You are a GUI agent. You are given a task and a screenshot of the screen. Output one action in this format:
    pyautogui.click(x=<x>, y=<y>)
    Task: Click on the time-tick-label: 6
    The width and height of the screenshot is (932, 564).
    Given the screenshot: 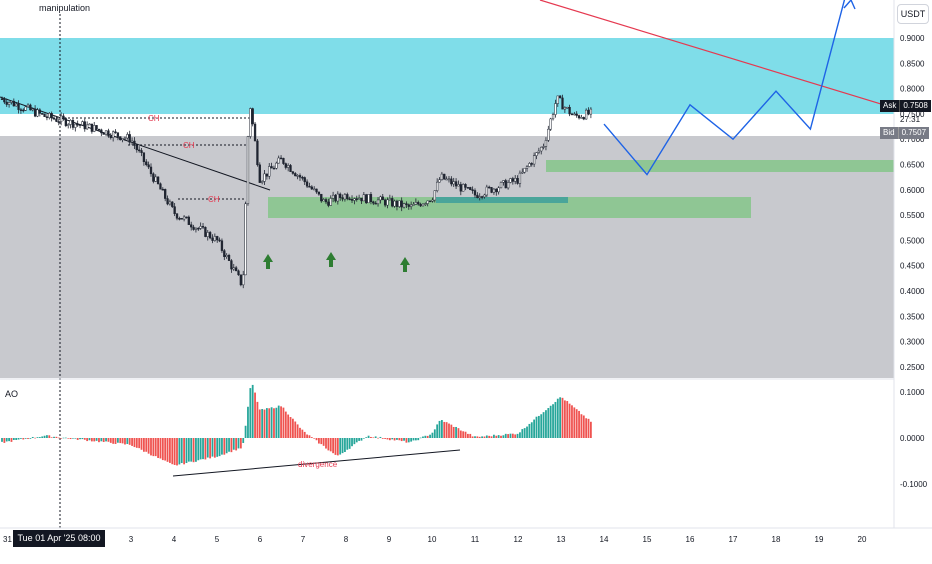 What is the action you would take?
    pyautogui.click(x=260, y=539)
    